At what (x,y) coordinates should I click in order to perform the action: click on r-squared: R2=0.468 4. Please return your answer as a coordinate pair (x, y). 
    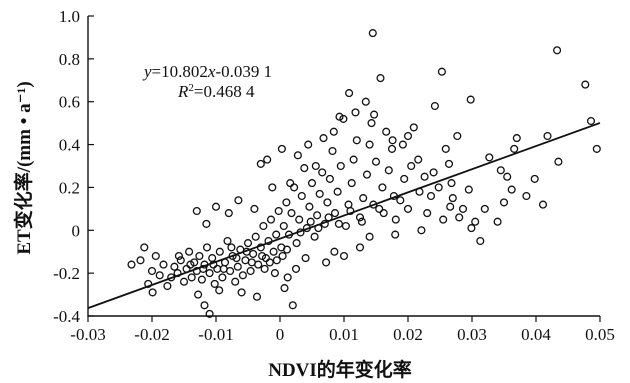
    Looking at the image, I should click on (216, 91).